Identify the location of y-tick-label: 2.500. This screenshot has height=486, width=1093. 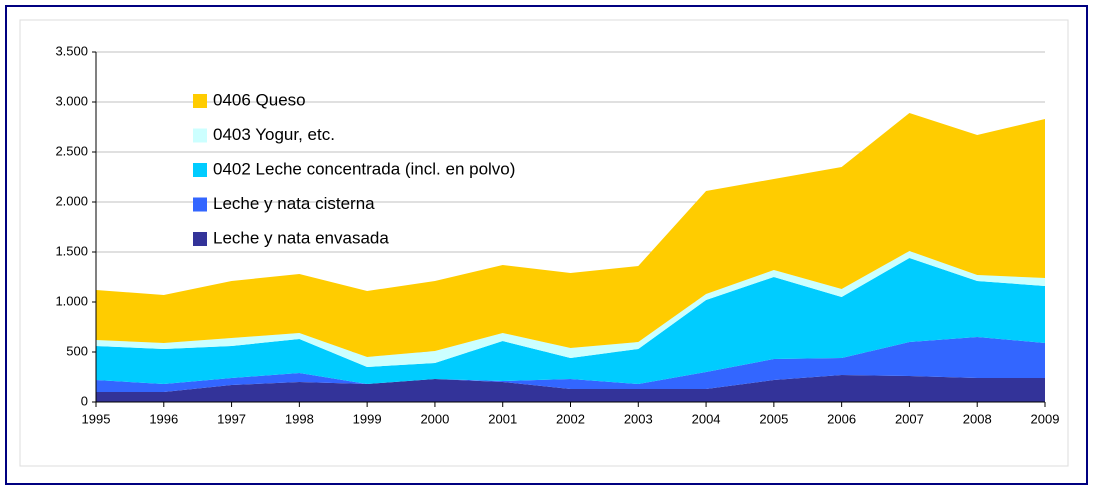
(71, 150).